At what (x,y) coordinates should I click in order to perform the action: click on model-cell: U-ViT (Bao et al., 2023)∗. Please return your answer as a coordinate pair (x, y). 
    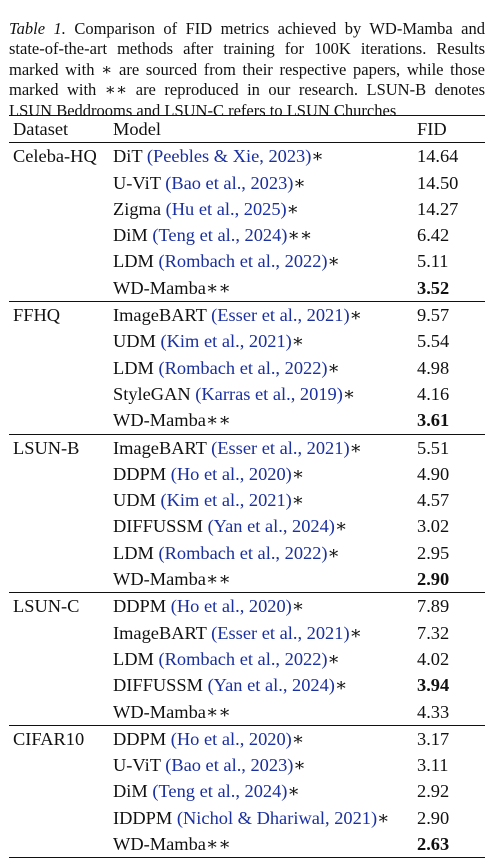
    Looking at the image, I should click on (263, 183).